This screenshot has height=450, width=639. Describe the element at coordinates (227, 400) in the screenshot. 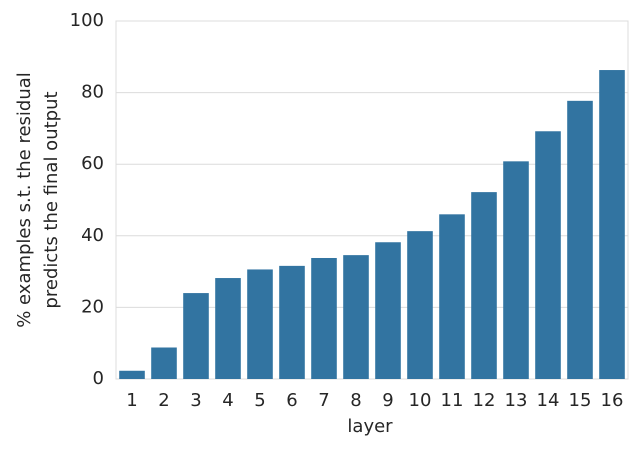

I see `x-tick-label: 4` at that location.